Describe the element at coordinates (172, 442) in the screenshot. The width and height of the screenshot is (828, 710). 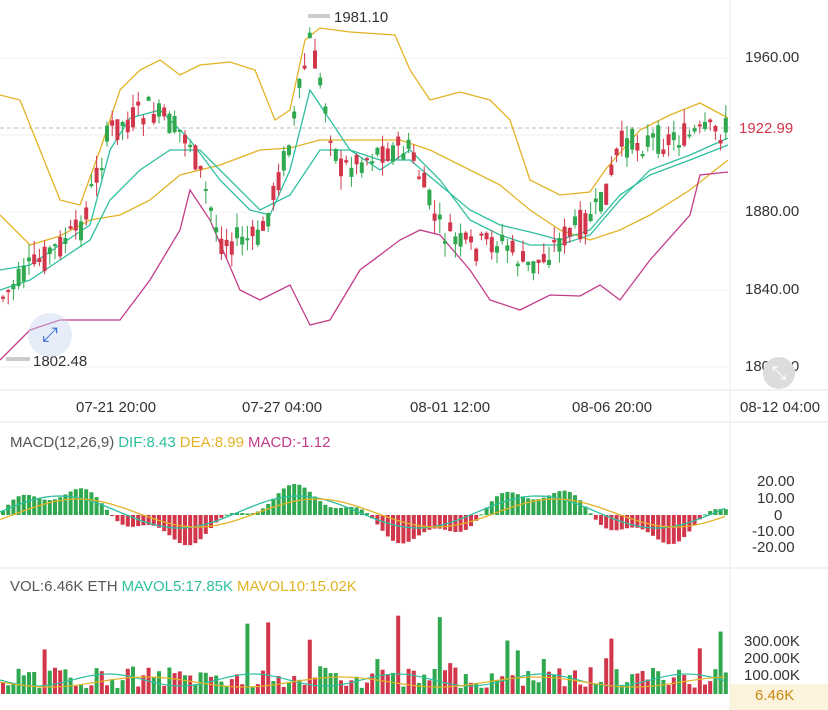
I see `macd-legend: MACD(12,26,9) DIF:8.43 DEA:8.99 MACD:-1.12` at that location.